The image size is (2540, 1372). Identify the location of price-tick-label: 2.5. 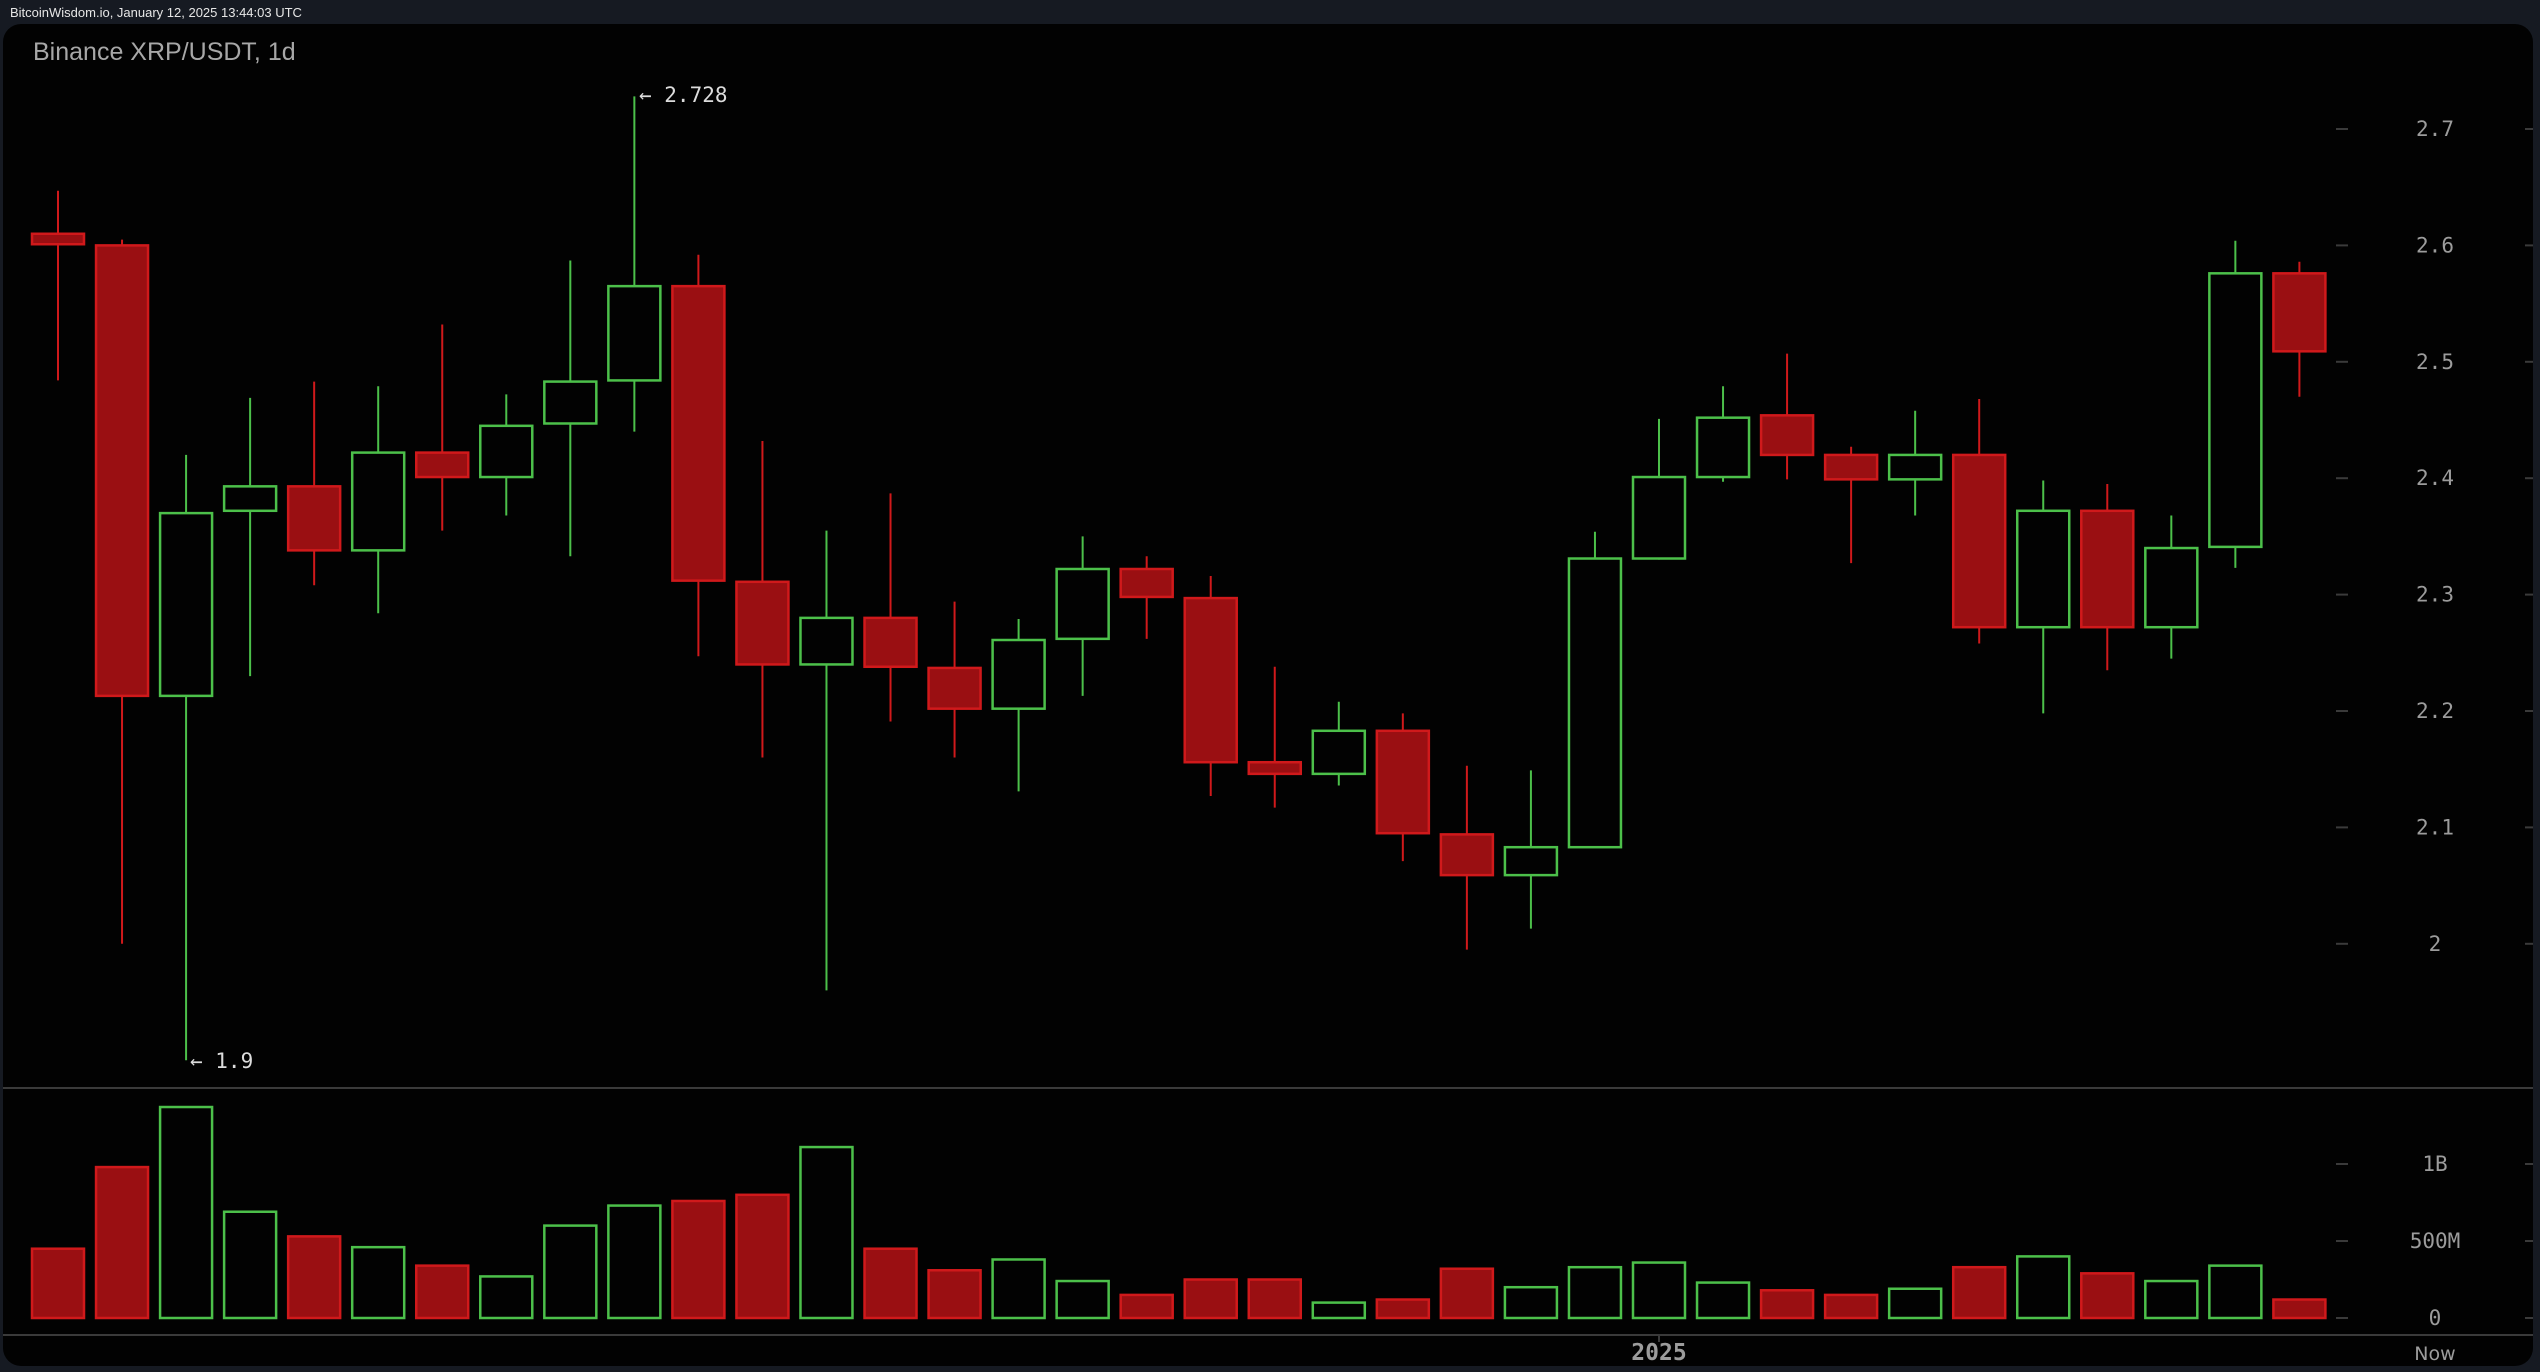
(2435, 362).